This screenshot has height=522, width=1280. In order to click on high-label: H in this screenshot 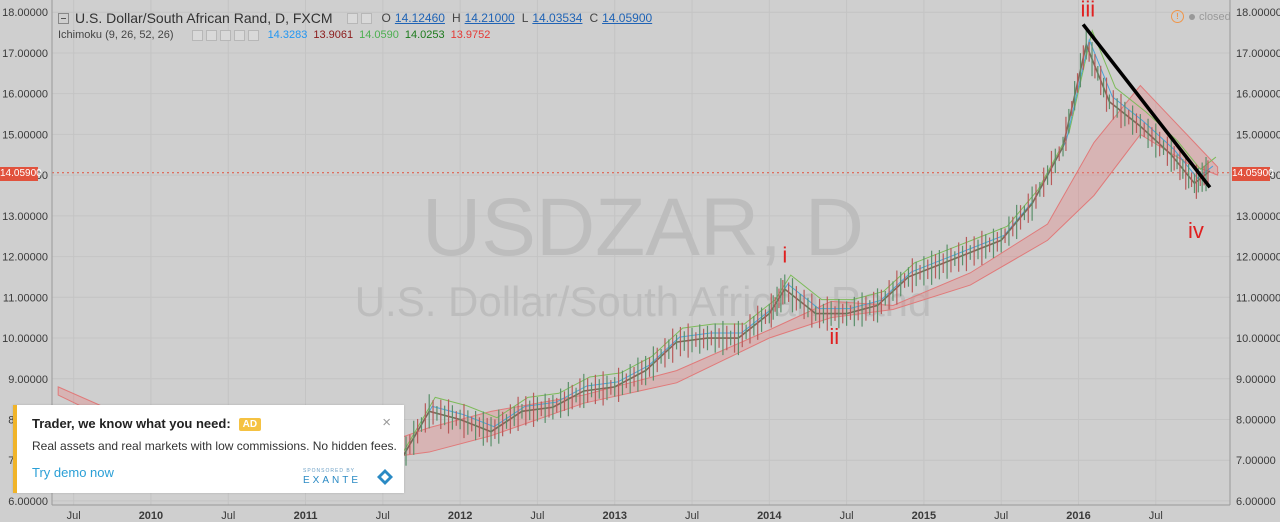, I will do `click(456, 18)`.